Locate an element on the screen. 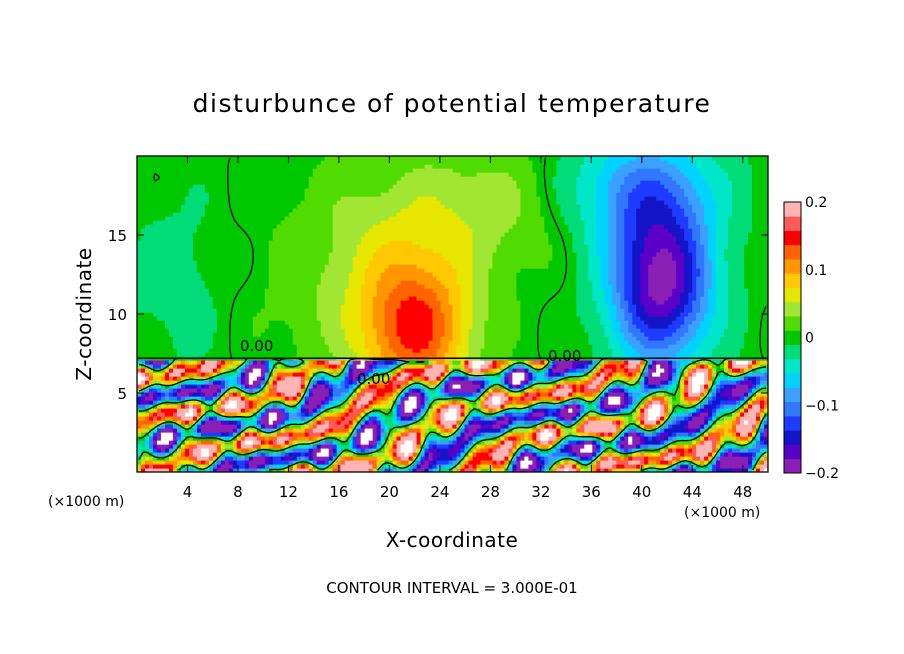  colorbar-frame is located at coordinates (792, 337).